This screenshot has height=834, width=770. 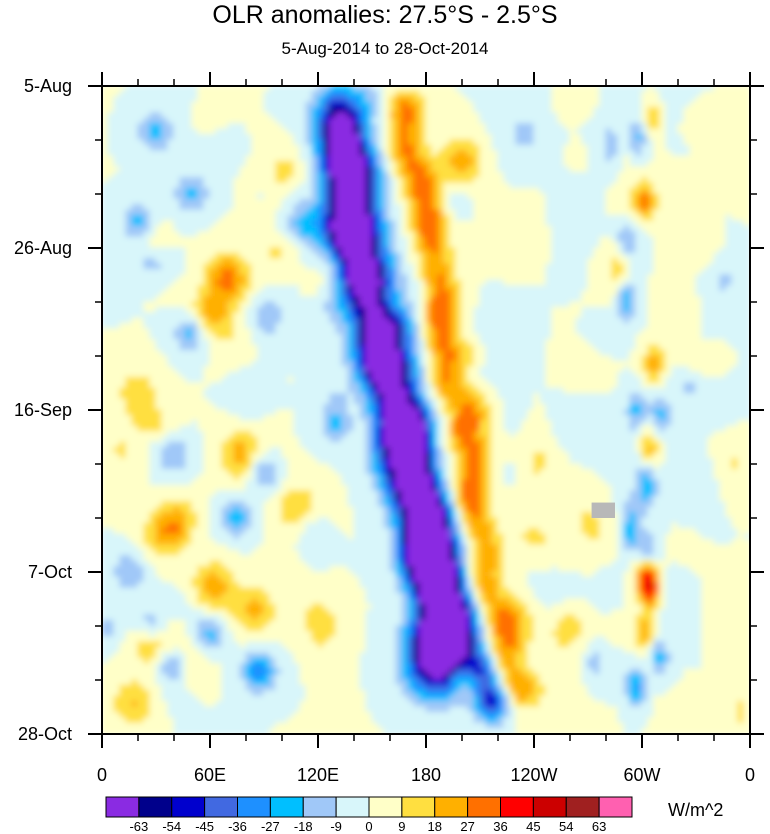 I want to click on colorbar-units: W/m^2, so click(x=695, y=810).